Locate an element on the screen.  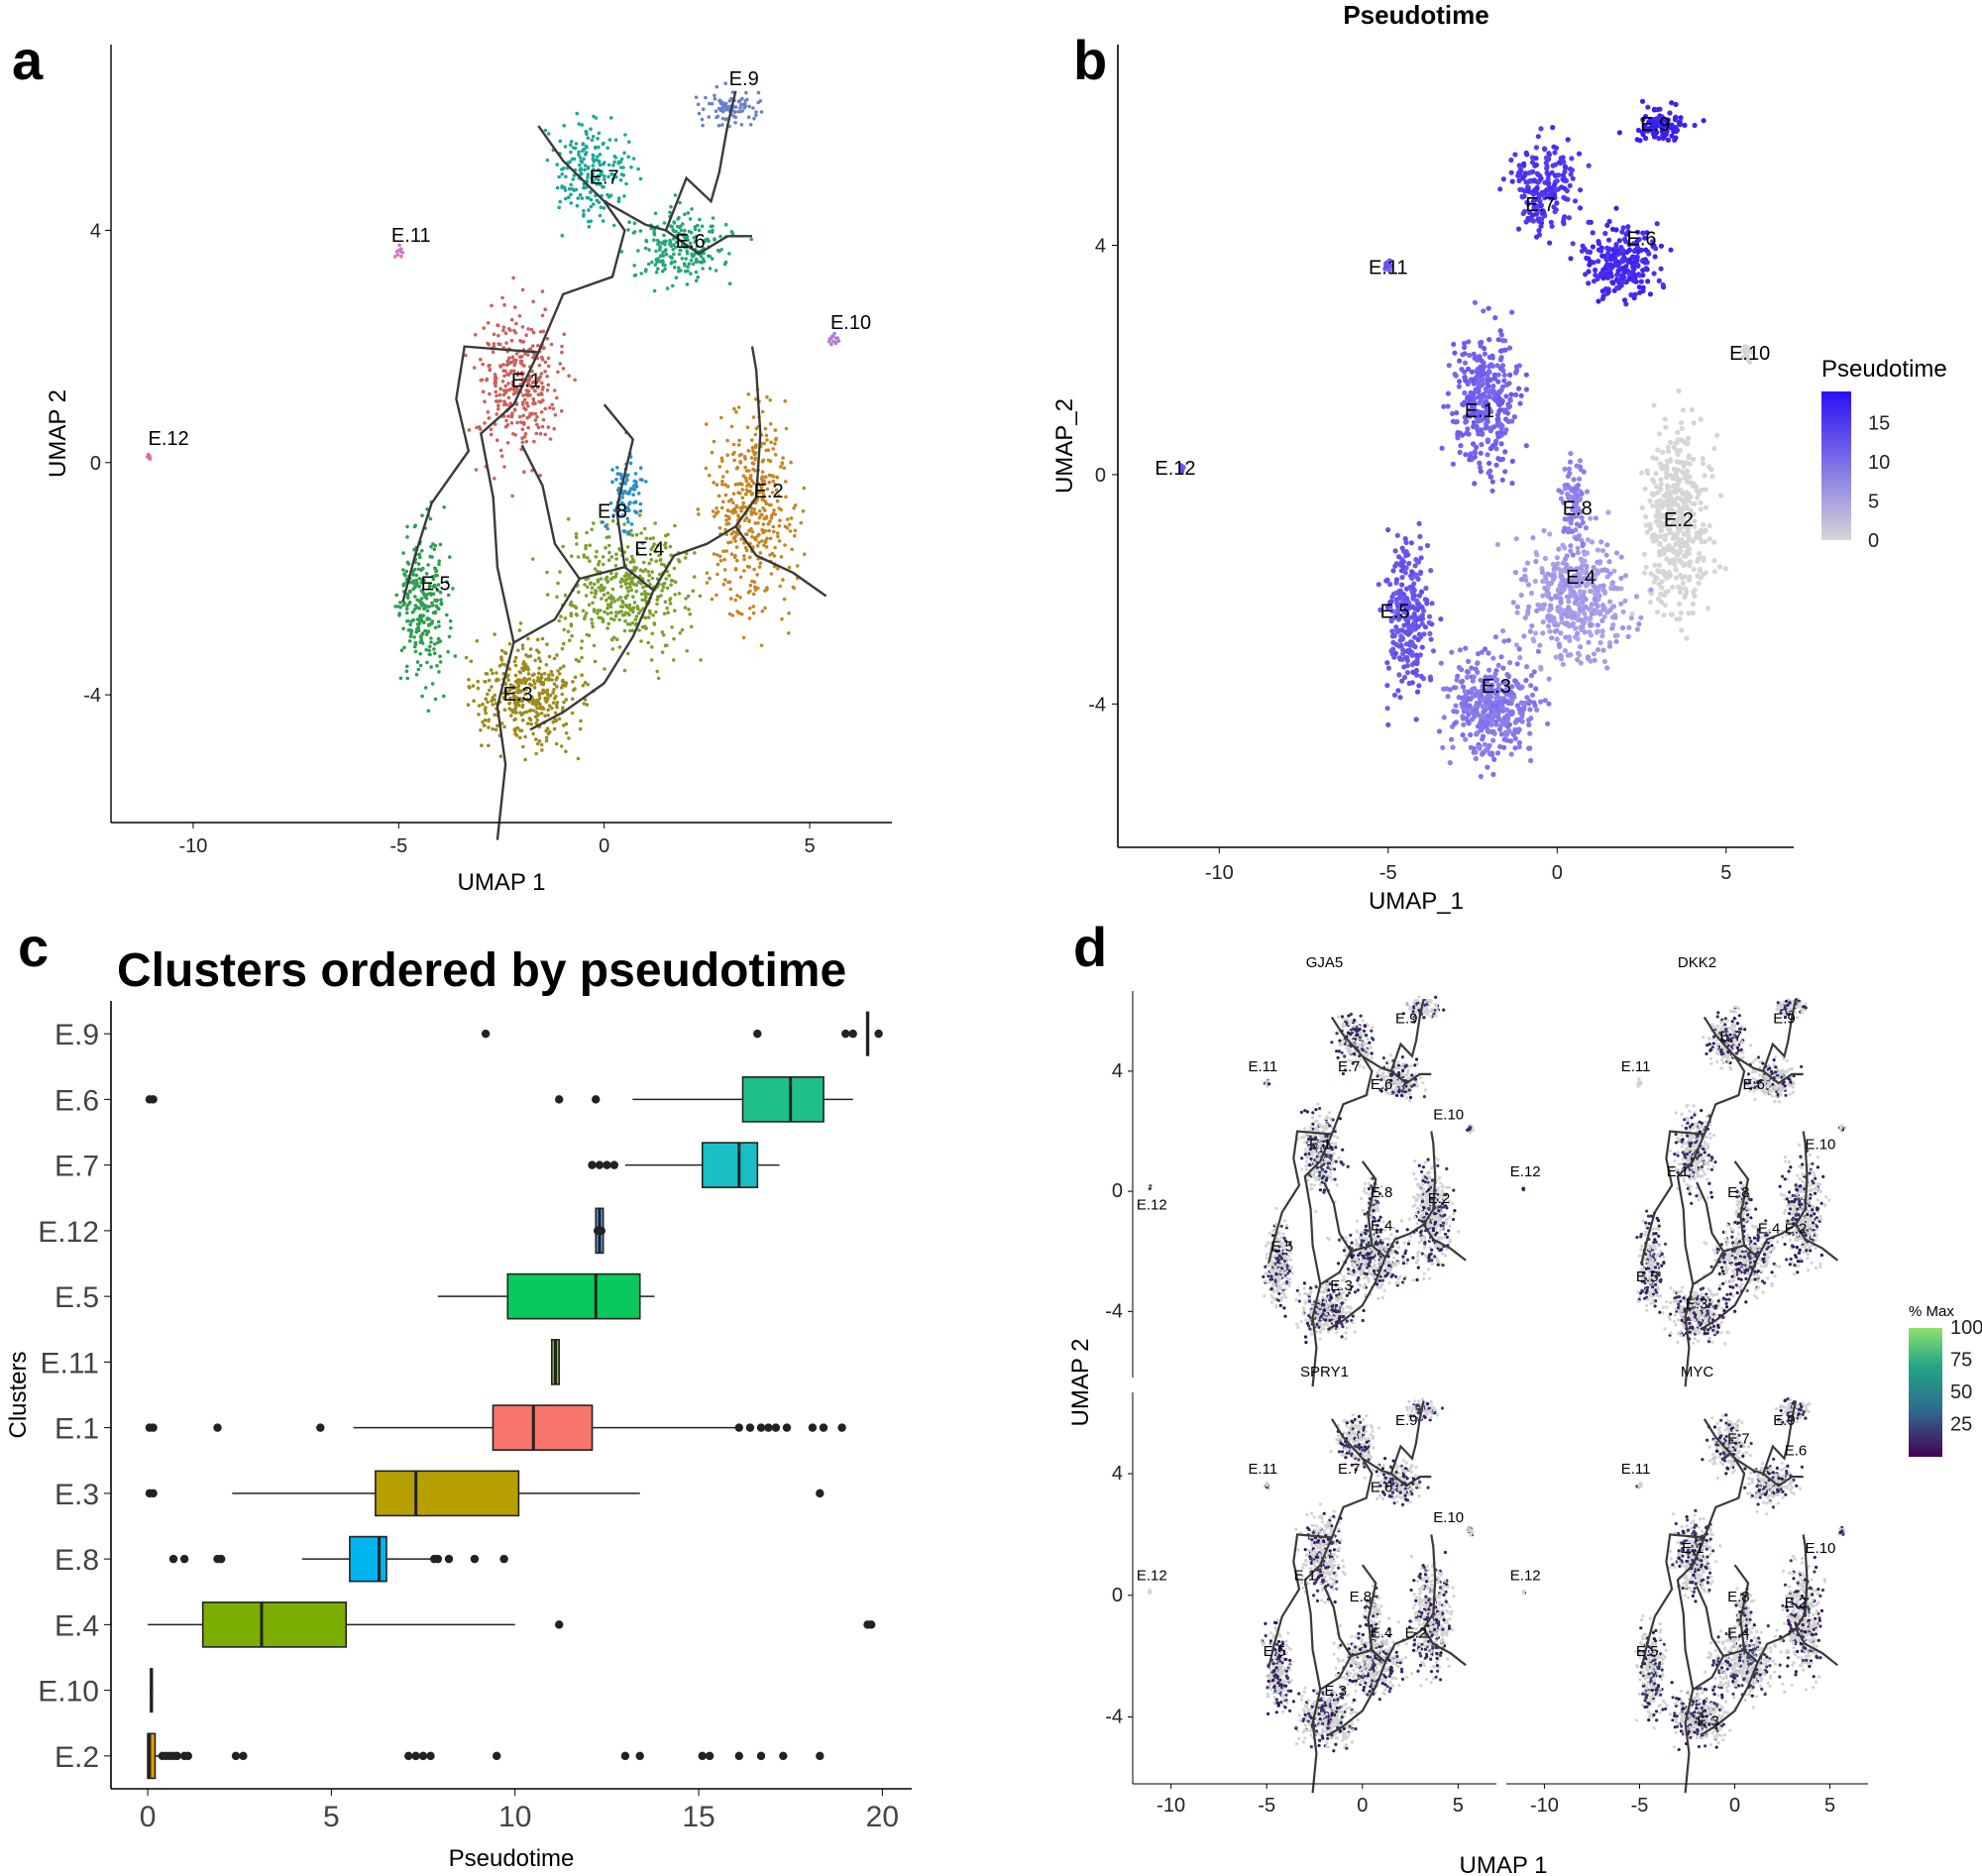
y-tick-label: E.7 is located at coordinates (77, 1167).